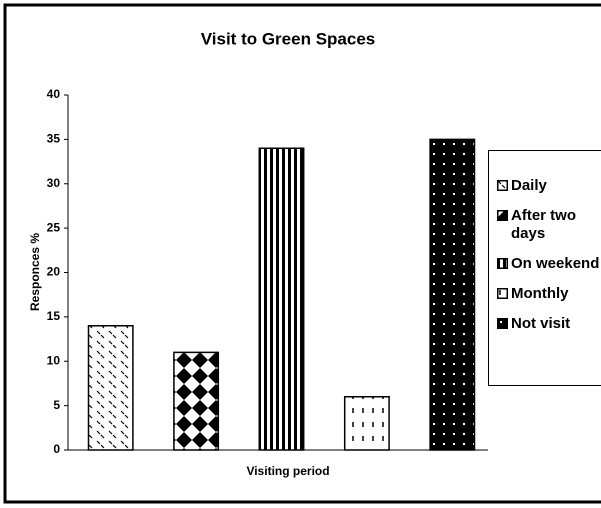  I want to click on legend-entry: On weekend, so click(549, 264).